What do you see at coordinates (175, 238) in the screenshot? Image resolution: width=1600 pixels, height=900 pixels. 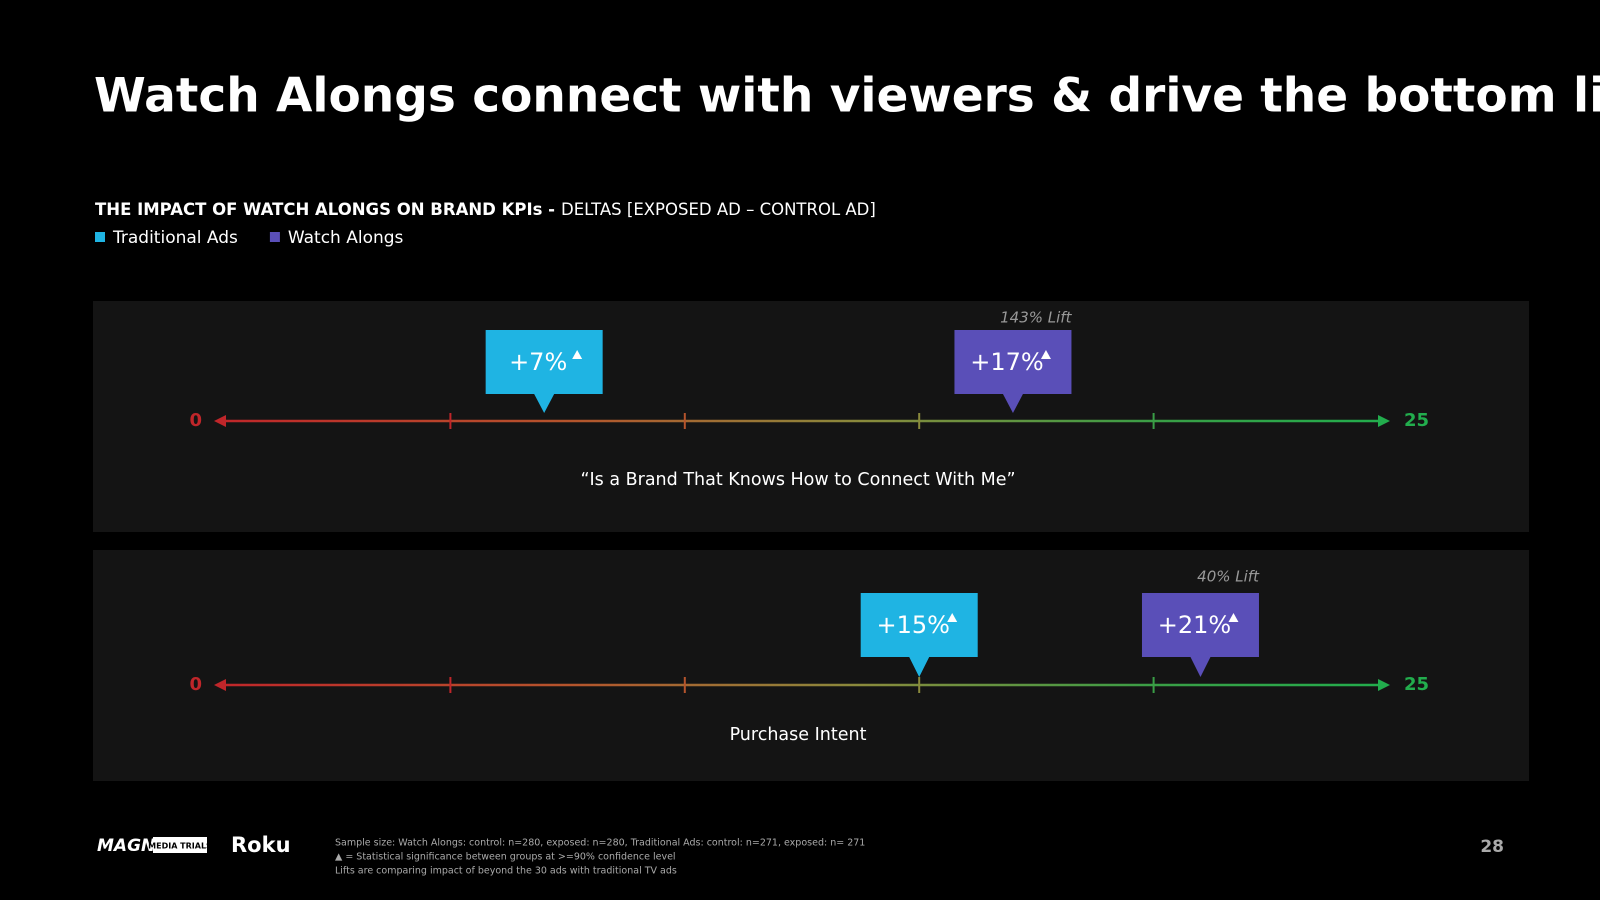 I see `legend-label: Traditional Ads` at bounding box center [175, 238].